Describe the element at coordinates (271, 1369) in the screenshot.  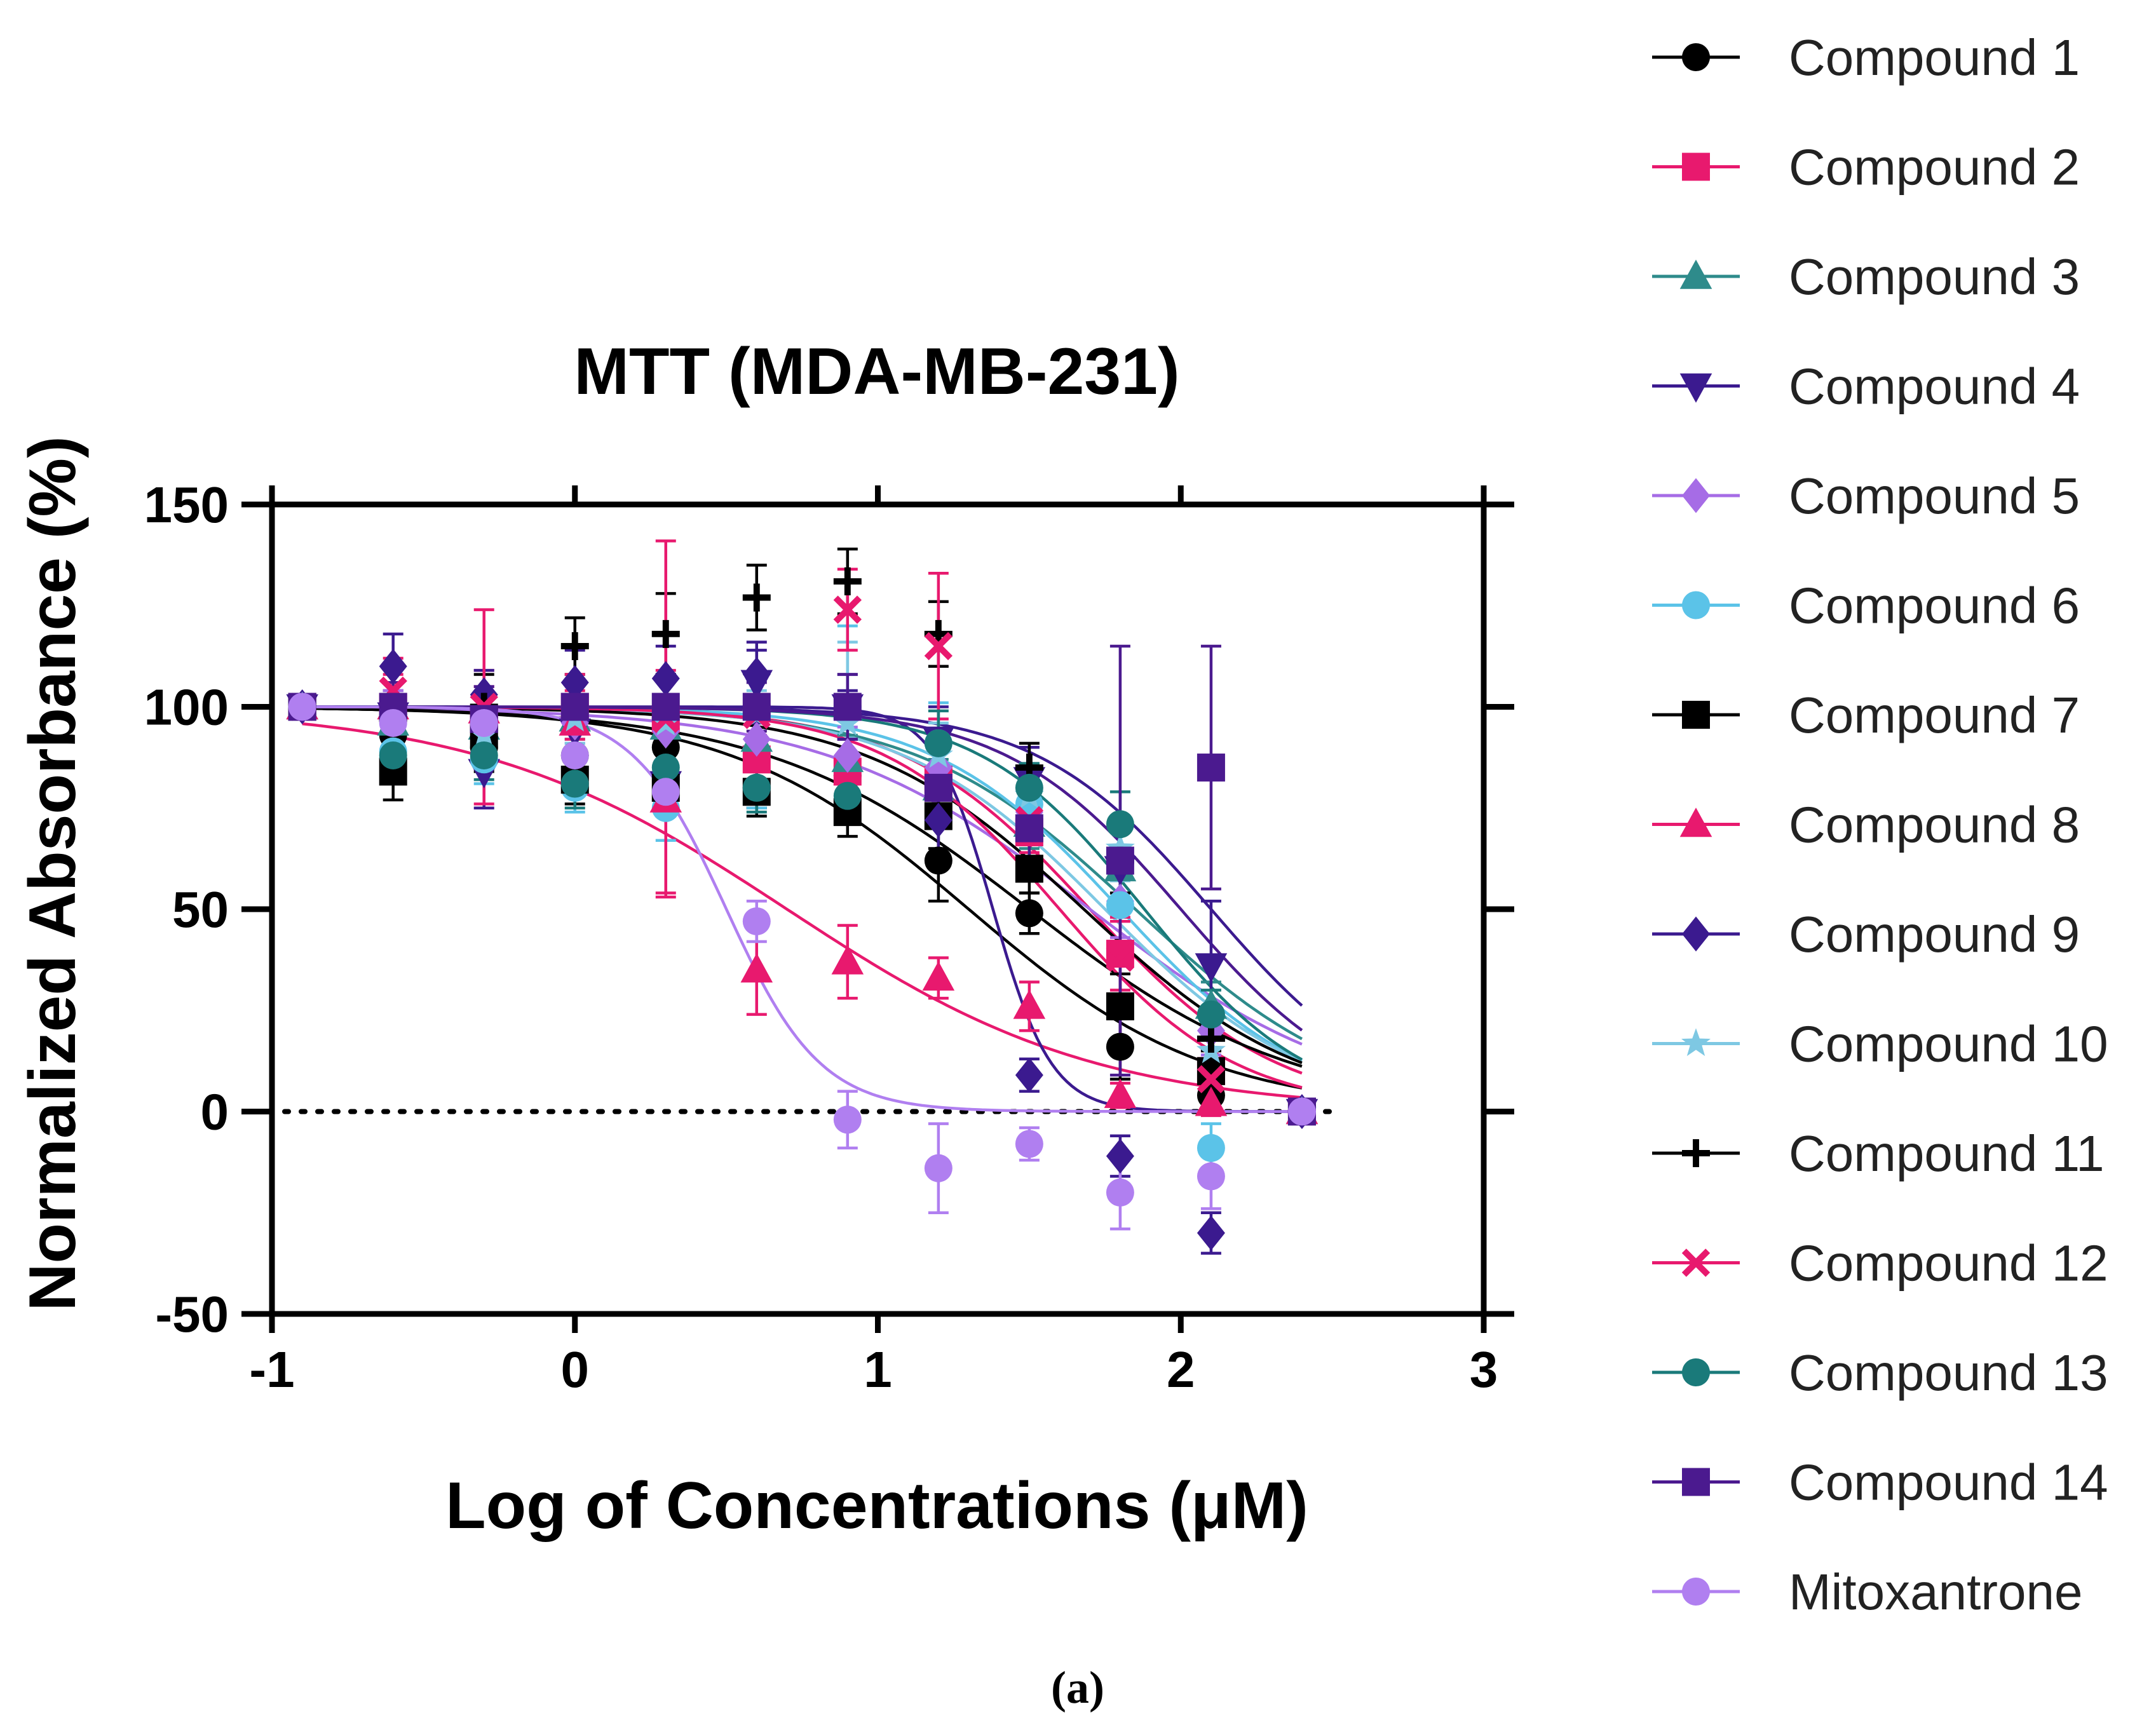
I see `x-tick-label: -1` at that location.